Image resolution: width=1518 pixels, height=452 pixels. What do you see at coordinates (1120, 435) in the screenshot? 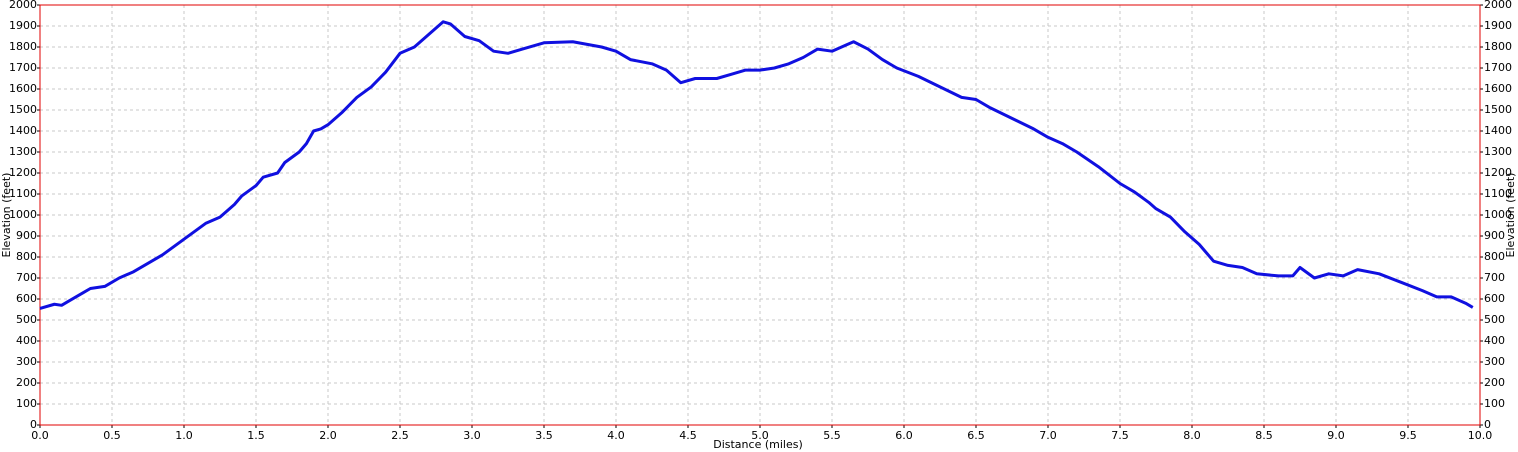
I see `x-tick-label: 7.5` at bounding box center [1120, 435].